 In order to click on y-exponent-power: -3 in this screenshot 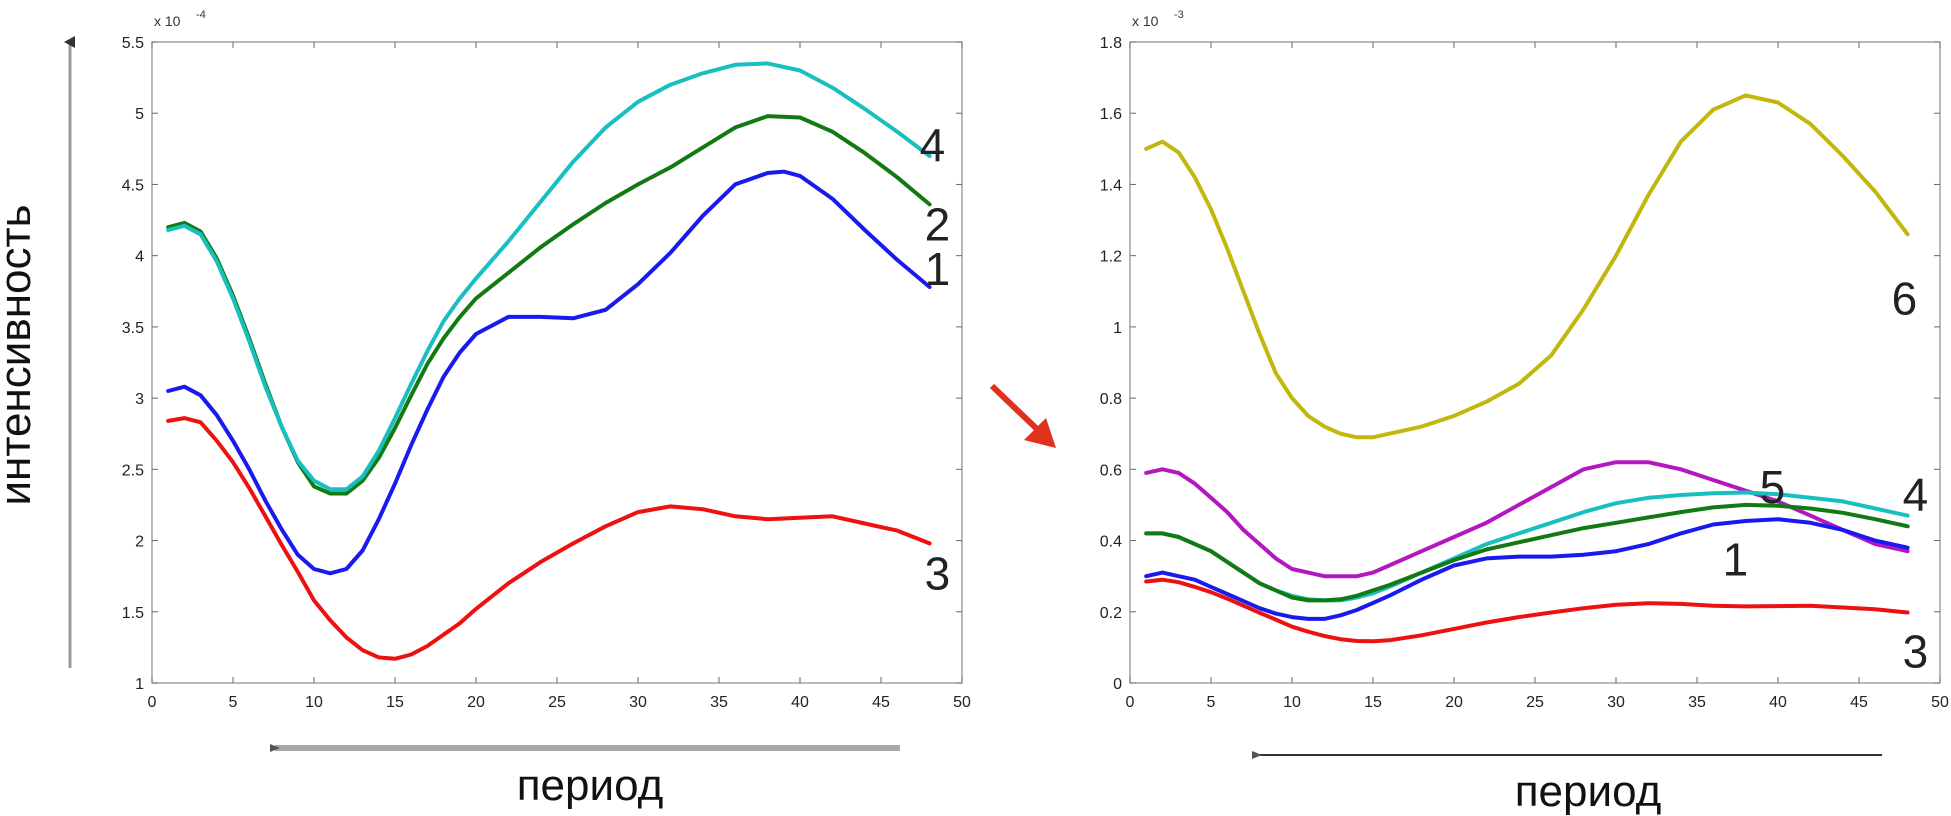, I will do `click(1179, 15)`.